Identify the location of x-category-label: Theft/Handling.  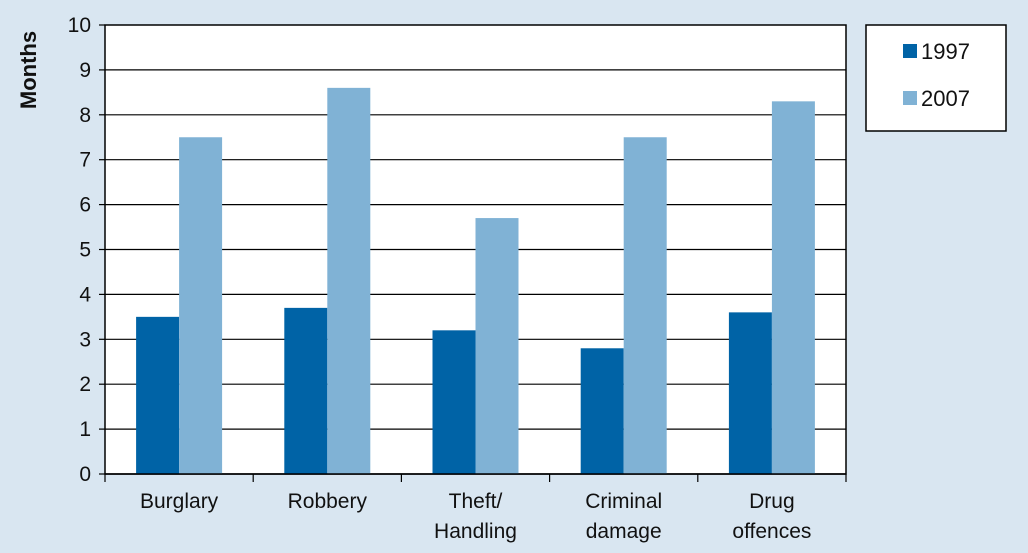
(475, 516).